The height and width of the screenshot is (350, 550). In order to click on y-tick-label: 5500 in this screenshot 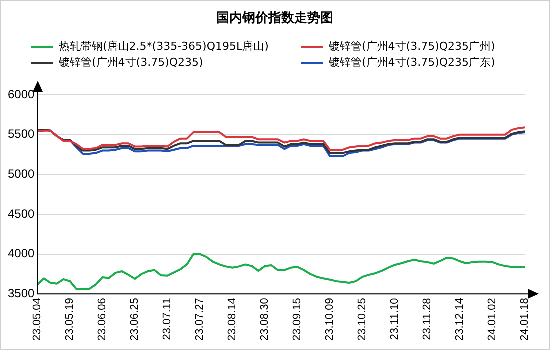, I will do `click(22, 134)`.